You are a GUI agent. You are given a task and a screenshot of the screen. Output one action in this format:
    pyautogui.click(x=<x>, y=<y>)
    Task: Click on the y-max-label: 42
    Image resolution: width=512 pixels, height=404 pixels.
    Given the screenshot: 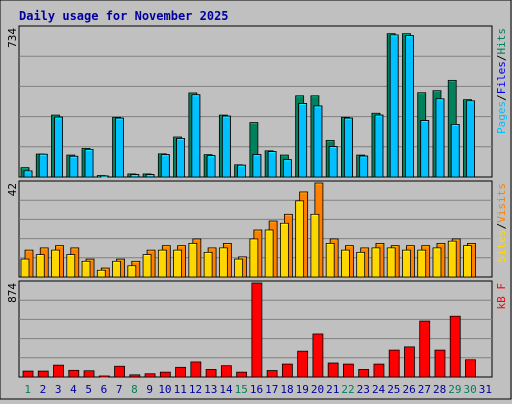 What is the action you would take?
    pyautogui.click(x=12, y=189)
    